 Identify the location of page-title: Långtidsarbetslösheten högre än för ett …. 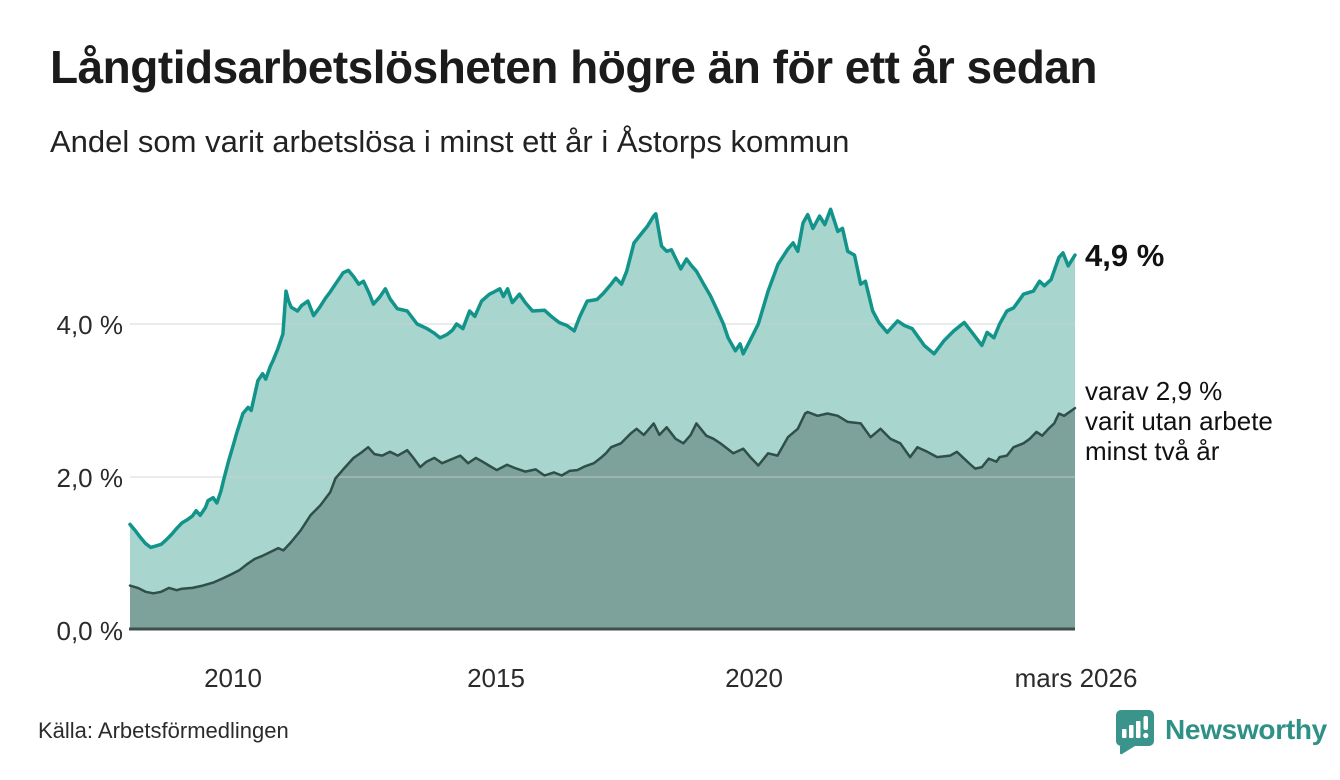
(573, 67).